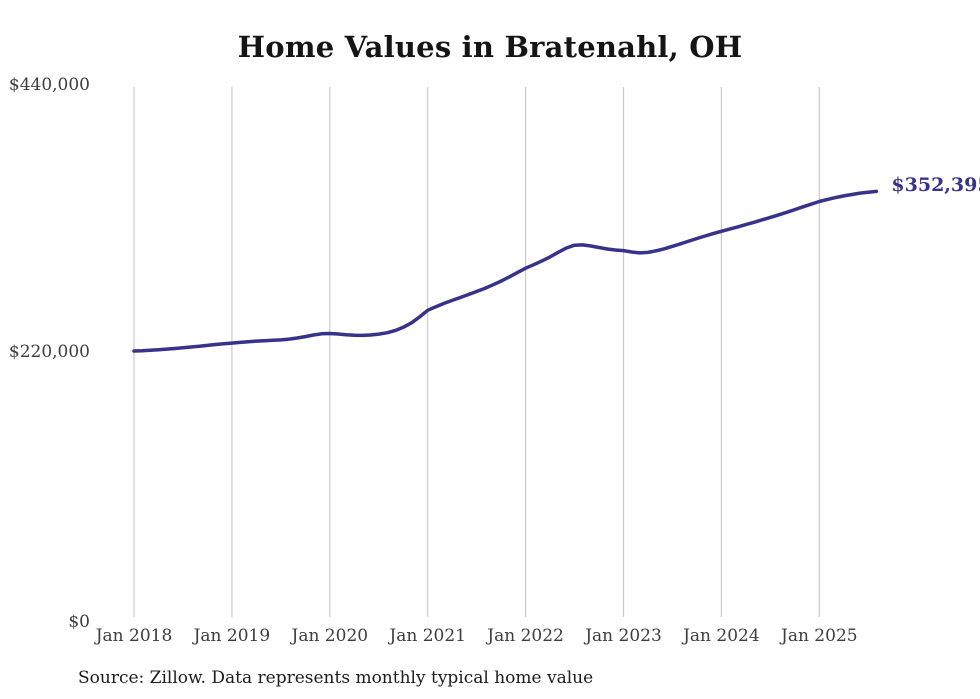 This screenshot has height=699, width=980. I want to click on chart-title: Home Values in Bratenahl, OH, so click(490, 47).